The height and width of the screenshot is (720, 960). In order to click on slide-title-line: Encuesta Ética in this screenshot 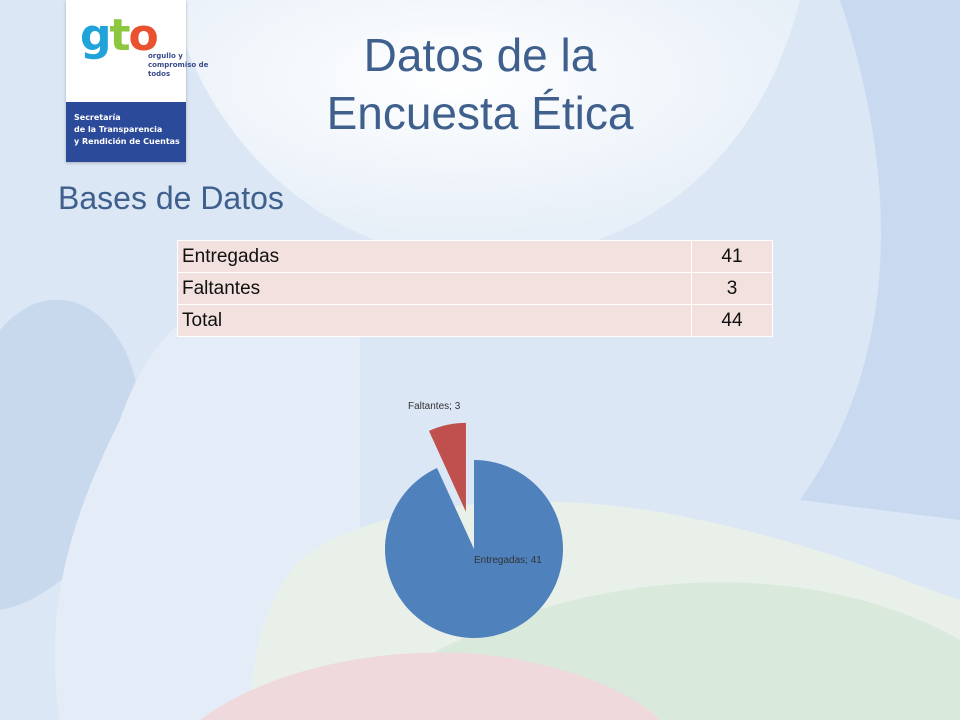, I will do `click(480, 113)`.